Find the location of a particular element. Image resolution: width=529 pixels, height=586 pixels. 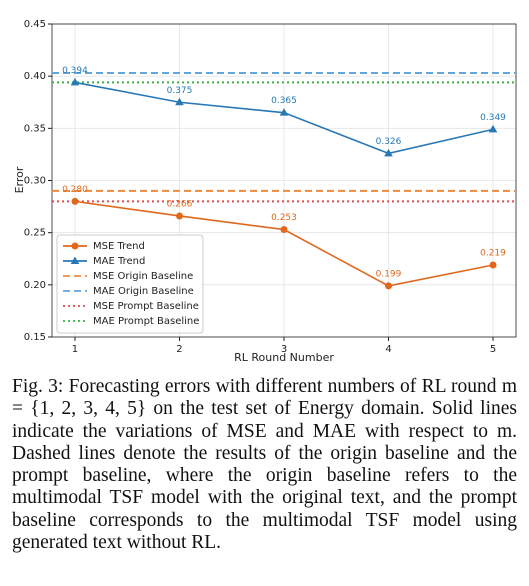

legend-label: MAE Prompt Baseline is located at coordinates (146, 321).